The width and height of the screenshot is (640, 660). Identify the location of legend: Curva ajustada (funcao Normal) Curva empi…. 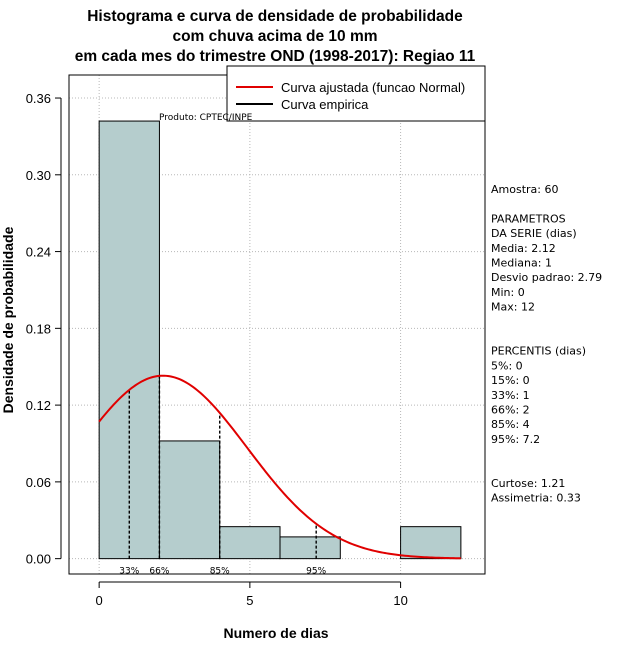
(356, 93).